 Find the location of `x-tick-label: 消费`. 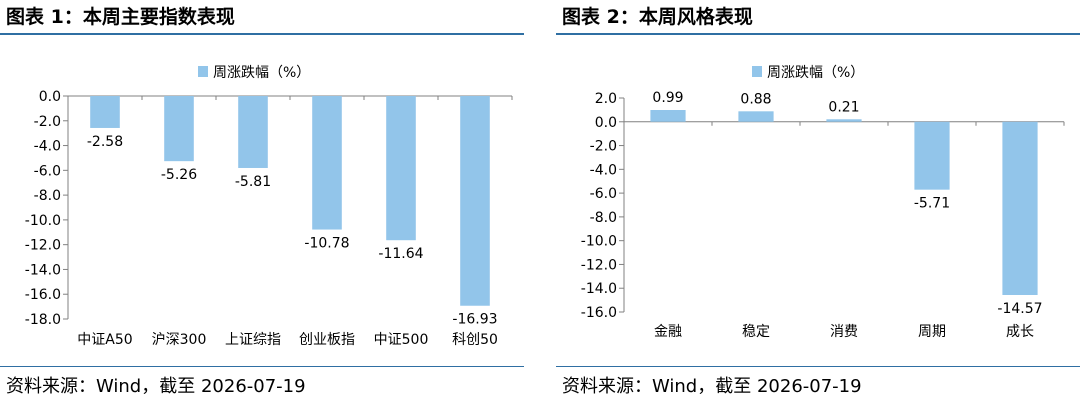

x-tick-label: 消费 is located at coordinates (844, 332).